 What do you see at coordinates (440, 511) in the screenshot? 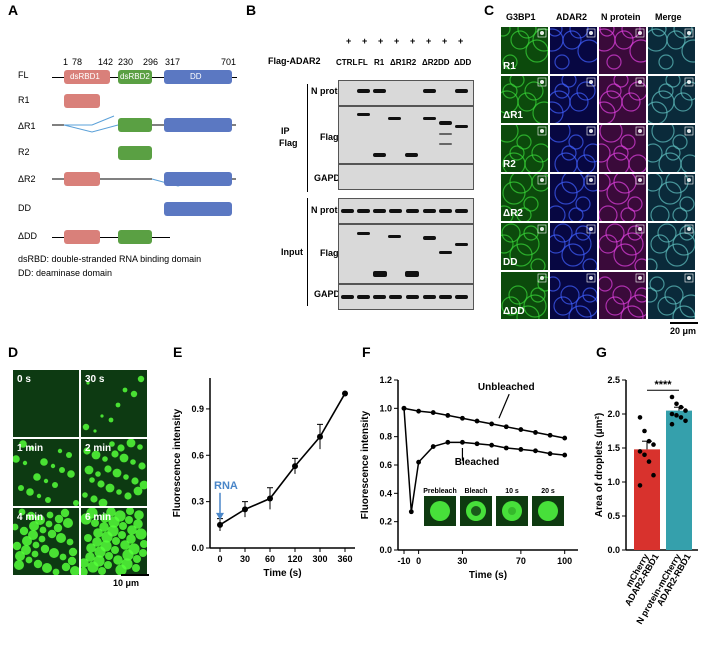
I see `inset-droplet` at bounding box center [440, 511].